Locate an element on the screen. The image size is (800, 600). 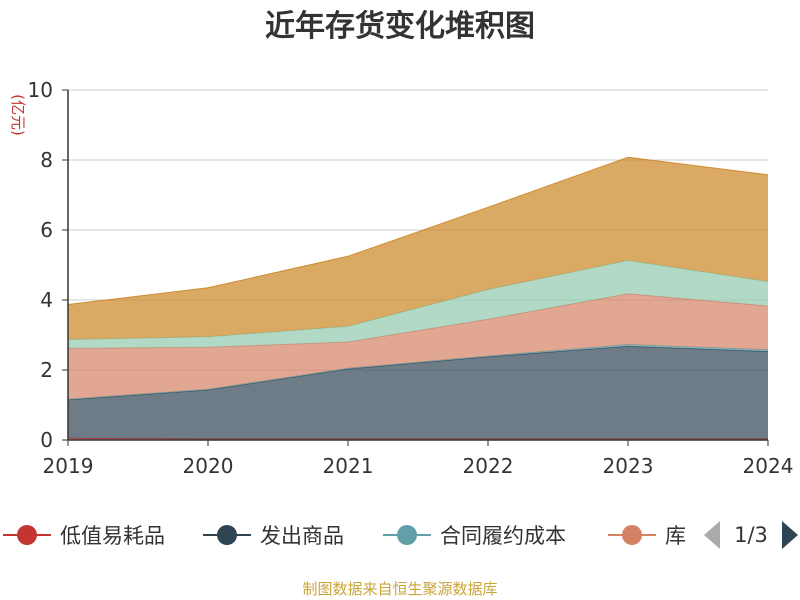
legend-prev-icon is located at coordinates (712, 535).